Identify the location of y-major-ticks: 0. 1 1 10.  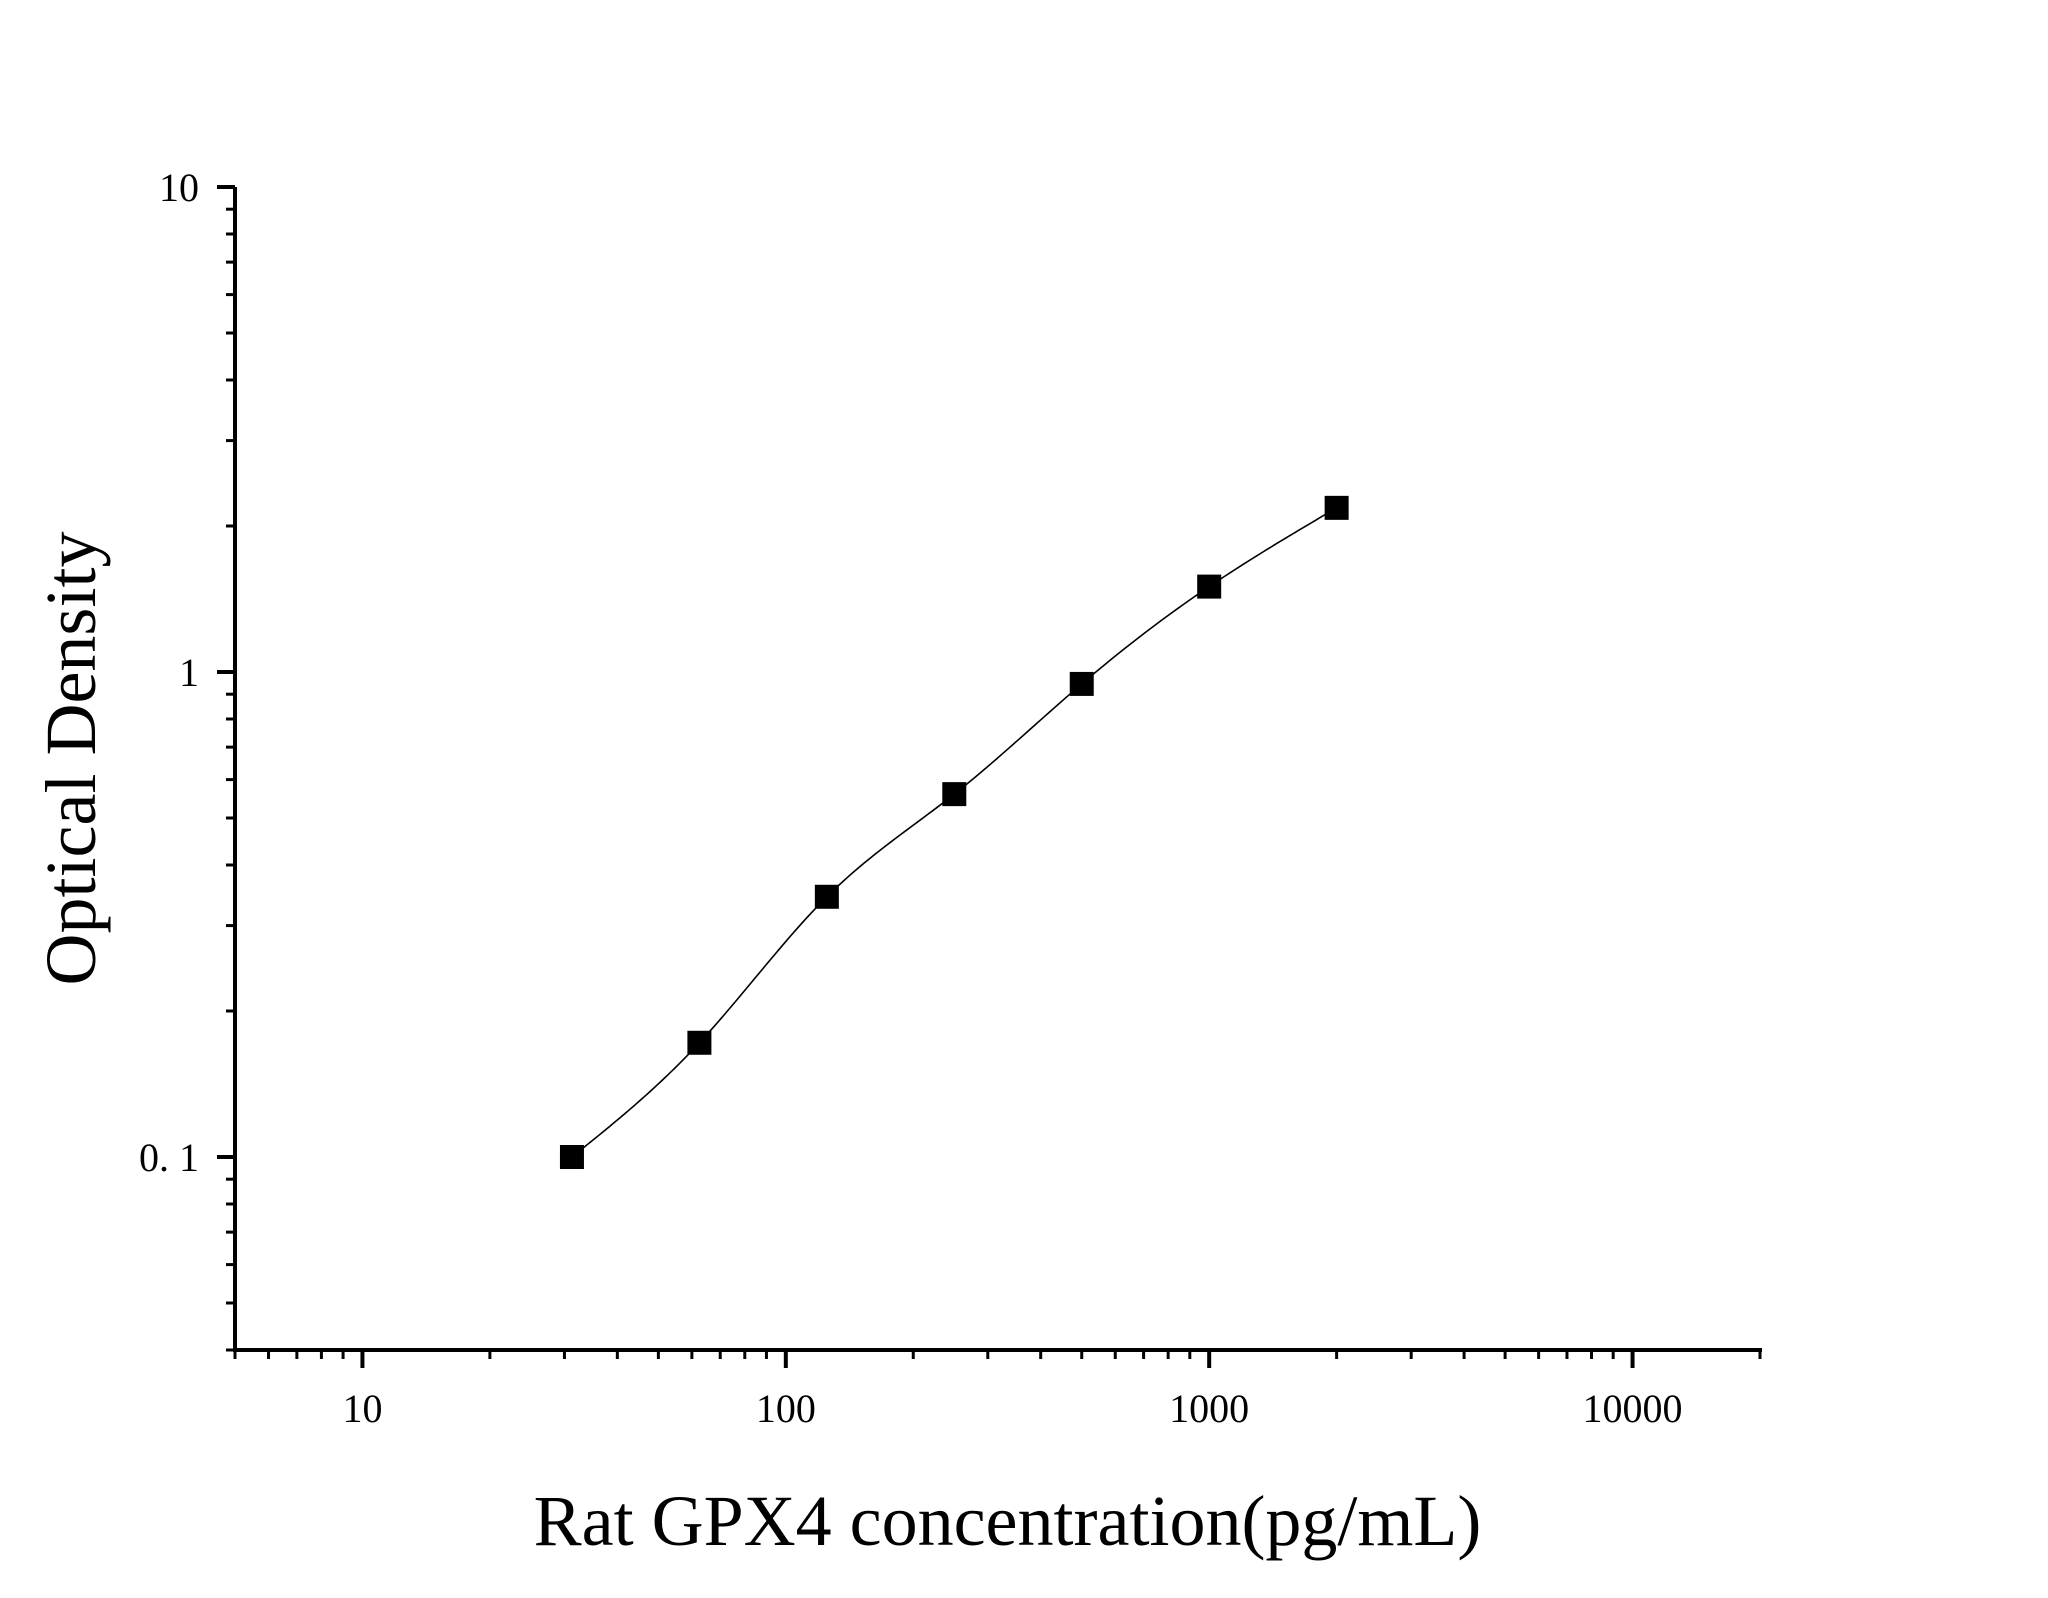
(187, 672).